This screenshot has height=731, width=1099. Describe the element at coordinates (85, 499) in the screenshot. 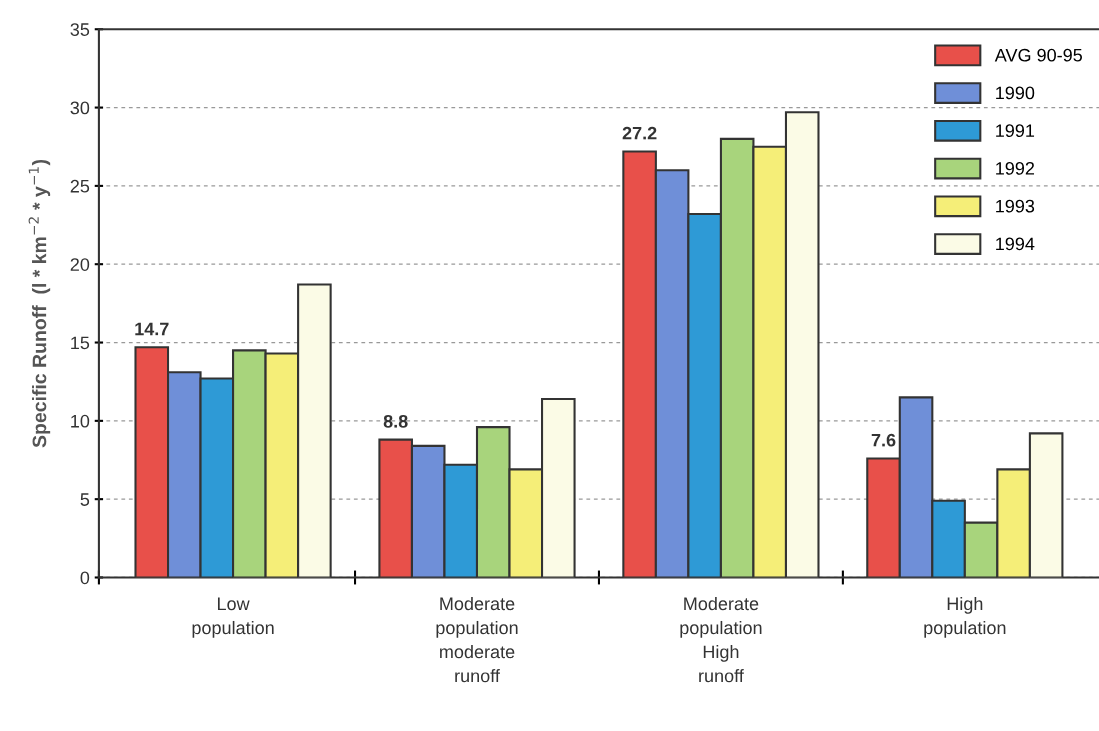

I see `y-tick-label: 5` at that location.